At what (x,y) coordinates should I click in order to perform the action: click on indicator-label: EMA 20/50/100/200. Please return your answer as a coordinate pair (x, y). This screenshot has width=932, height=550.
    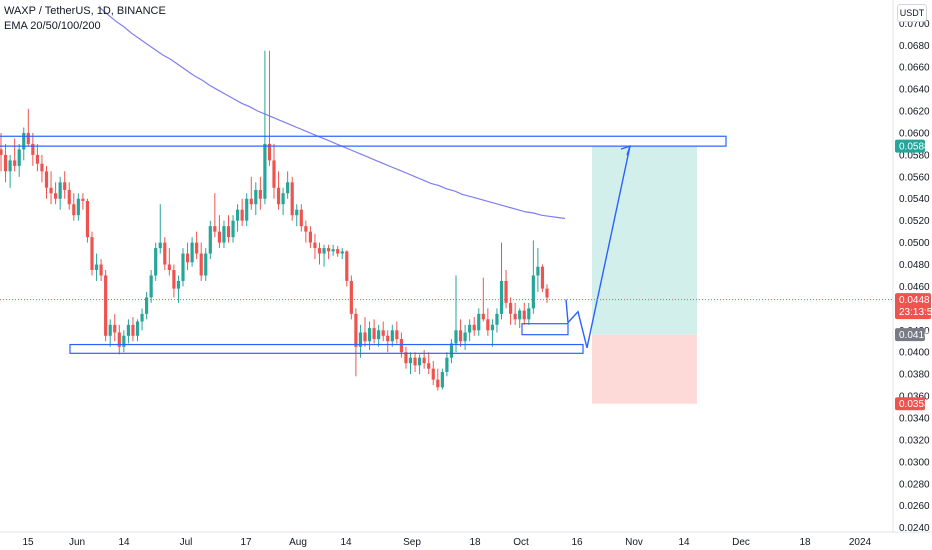
    Looking at the image, I should click on (52, 26).